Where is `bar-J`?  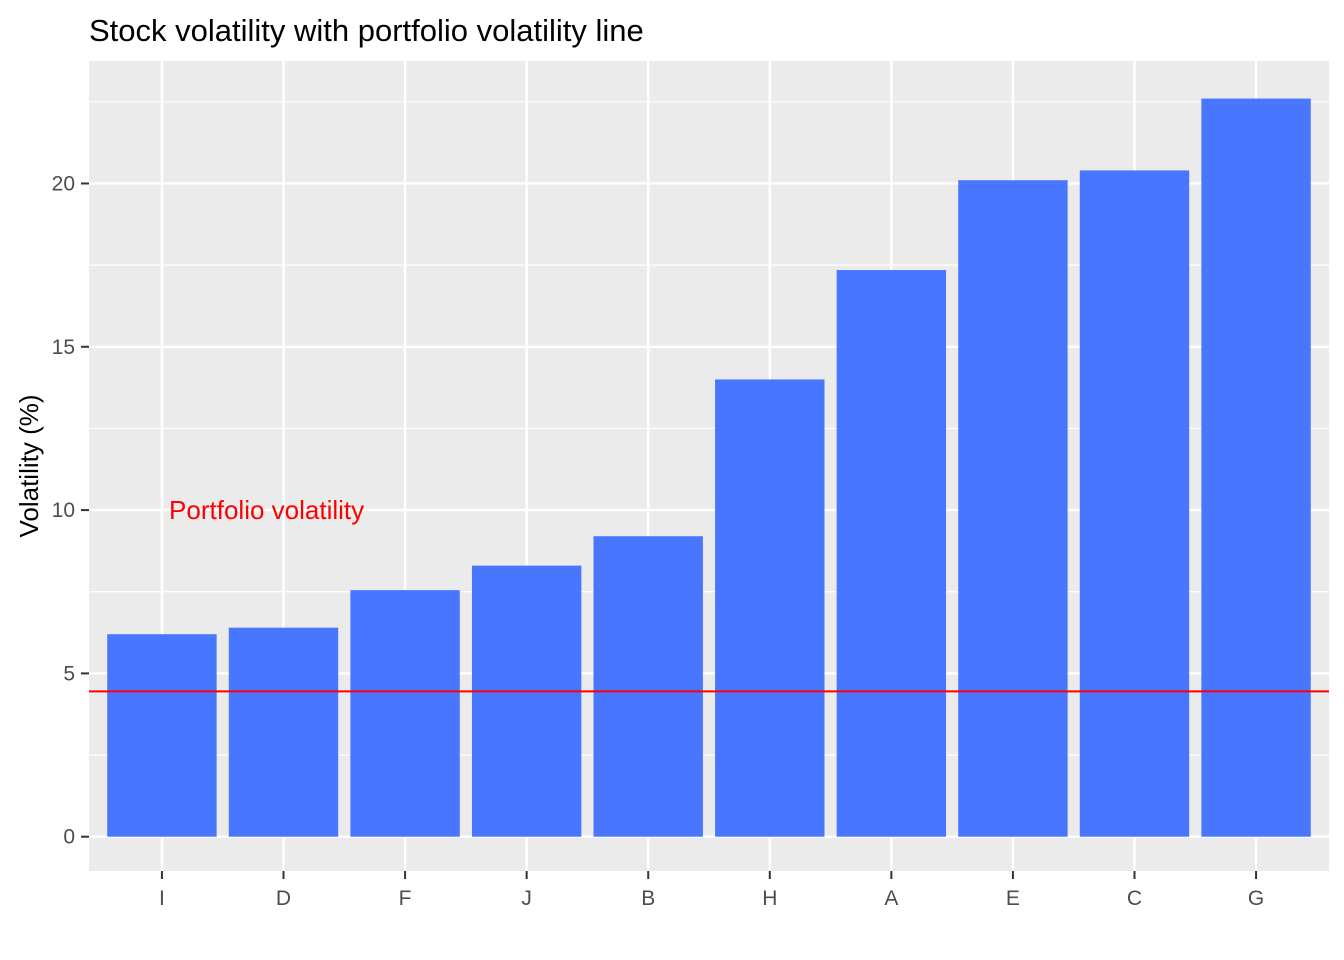 bar-J is located at coordinates (526, 701).